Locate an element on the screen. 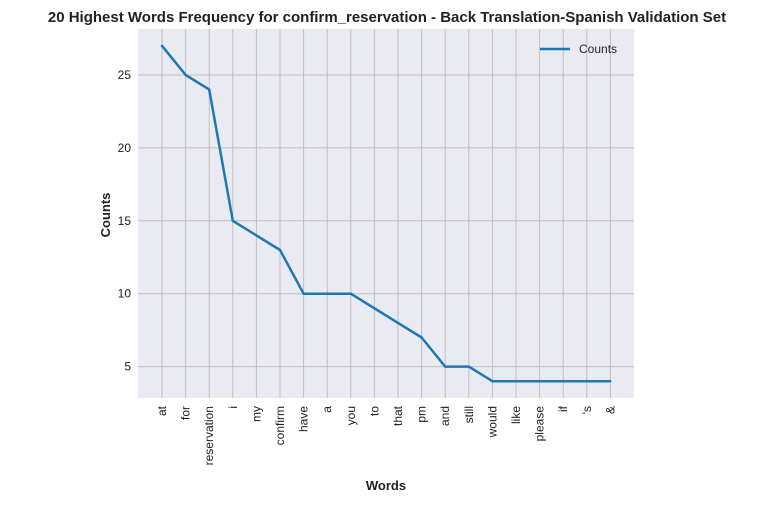  legend-label: Counts is located at coordinates (598, 49).